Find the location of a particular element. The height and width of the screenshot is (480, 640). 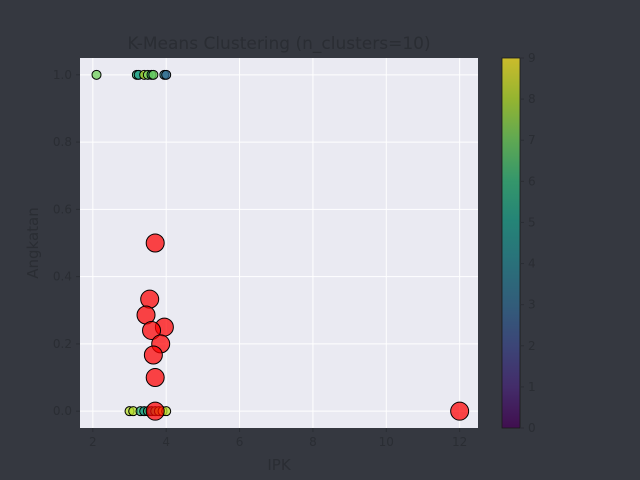

y-axis-ticks: 0.0 0.2 0.4 0.6 0.8 1.0 is located at coordinates (66, 243).